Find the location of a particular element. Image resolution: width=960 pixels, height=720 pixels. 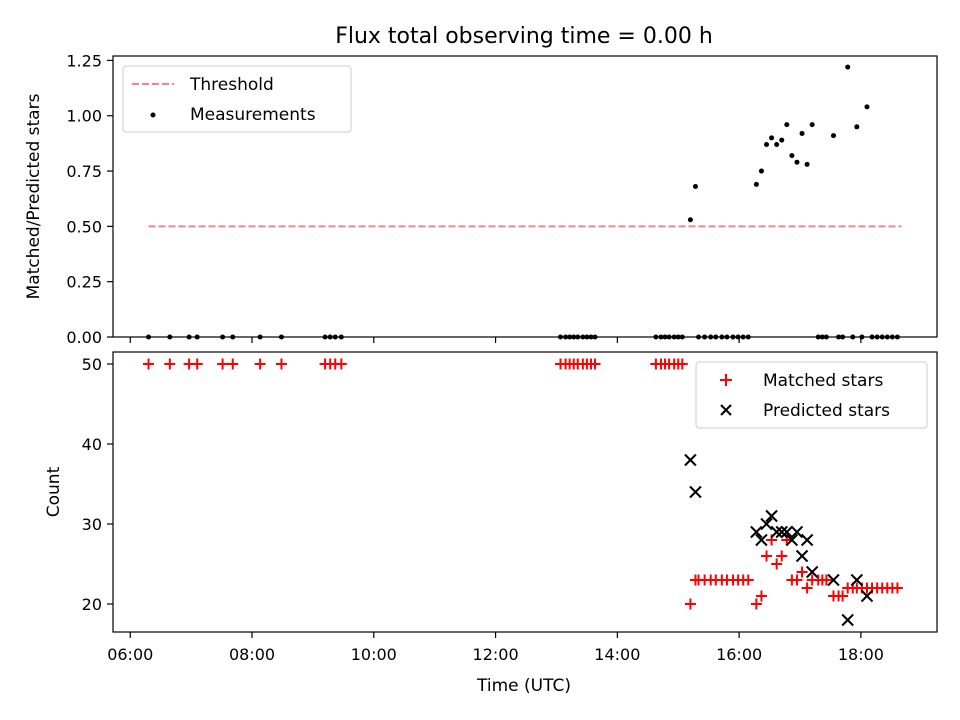

bottom-legend: Matched stars Predicted stars is located at coordinates (811, 395).